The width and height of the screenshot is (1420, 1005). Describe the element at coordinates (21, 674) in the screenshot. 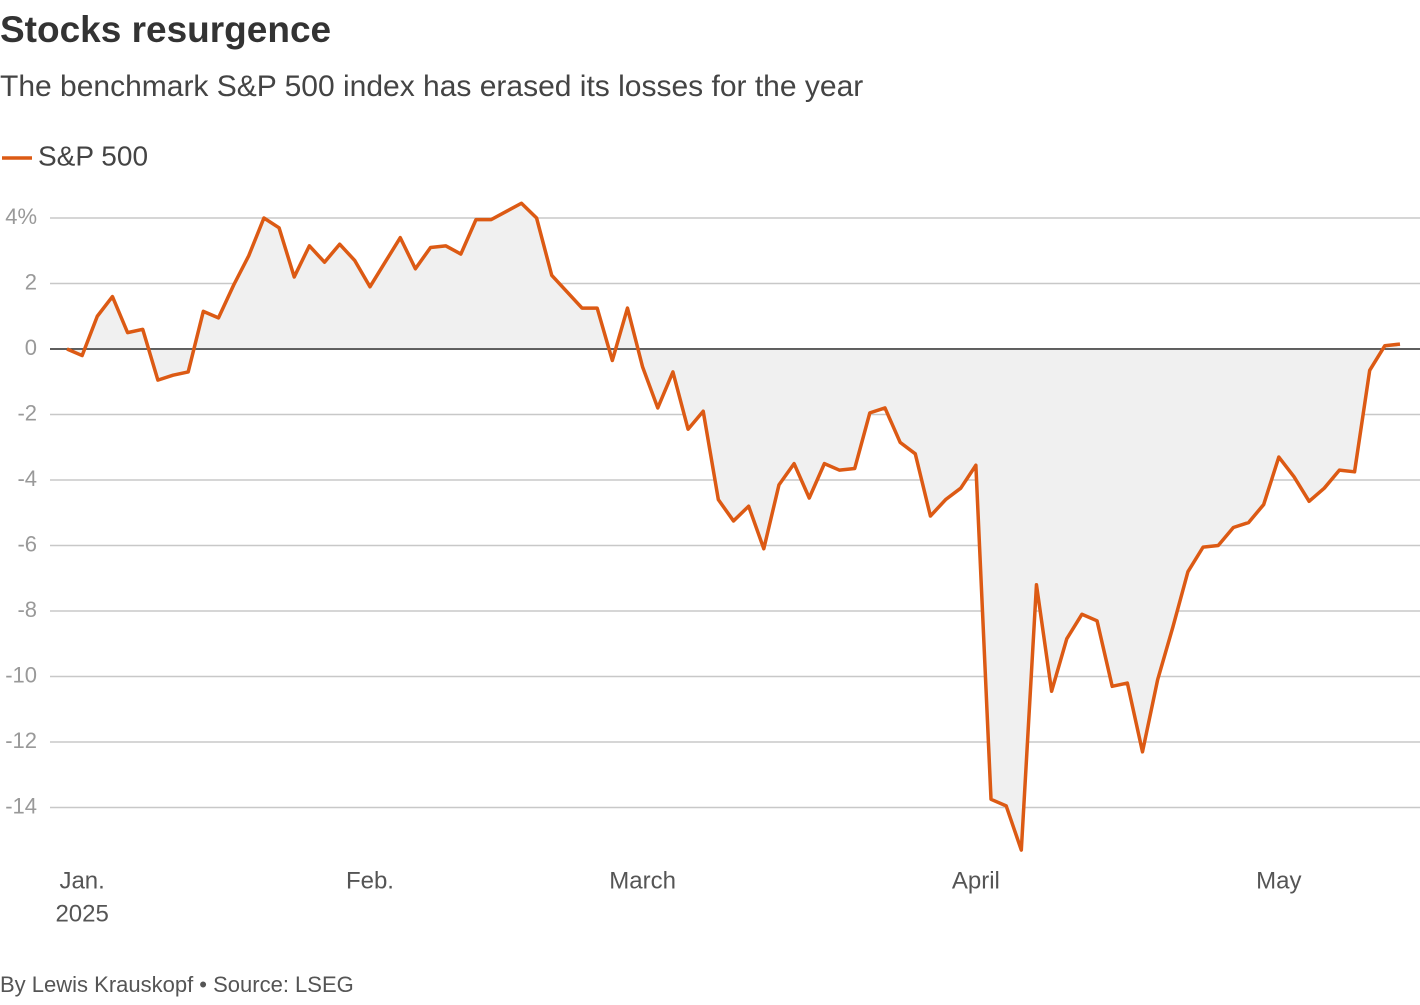

I see `y-tick-label: -10` at that location.